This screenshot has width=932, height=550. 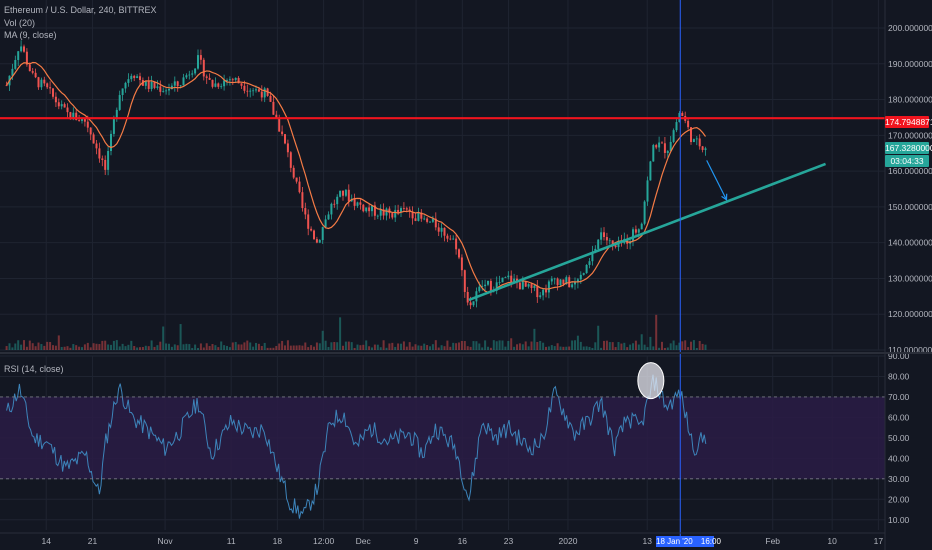 I want to click on time-axis: 14 21 Nov 11 18 12:00 Dec 9 16 23 2020 13 Feb 10 17, so click(x=462, y=541).